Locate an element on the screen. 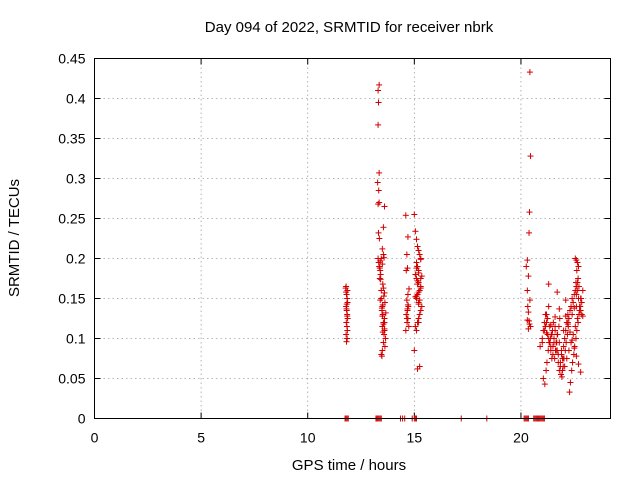  y-axis-label: SRMTID / TECUs is located at coordinates (14, 238).